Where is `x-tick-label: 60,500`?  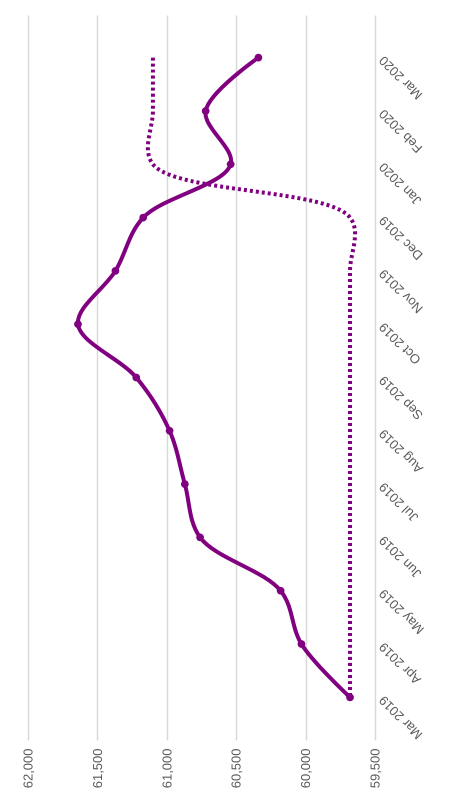
x-tick-label: 60,500 is located at coordinates (236, 768).